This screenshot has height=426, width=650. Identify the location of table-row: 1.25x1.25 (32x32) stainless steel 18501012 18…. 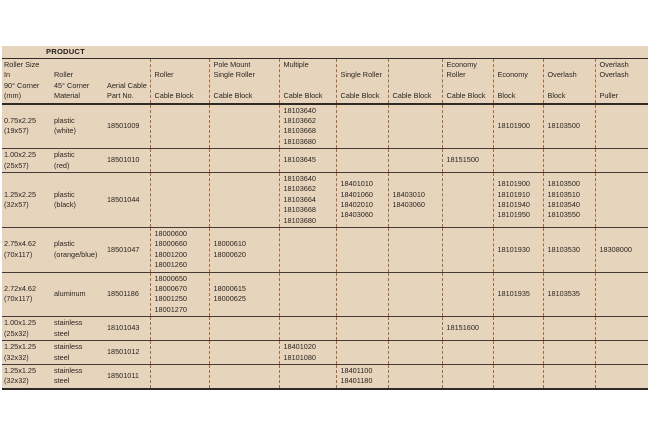
(325, 352).